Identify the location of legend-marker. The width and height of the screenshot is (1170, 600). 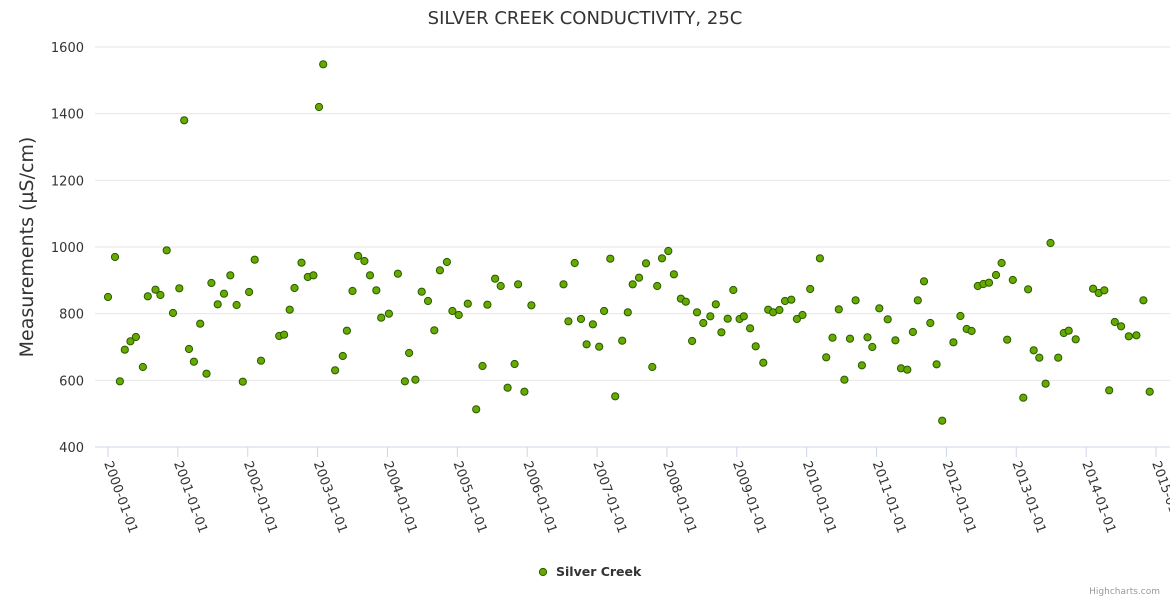
(543, 572).